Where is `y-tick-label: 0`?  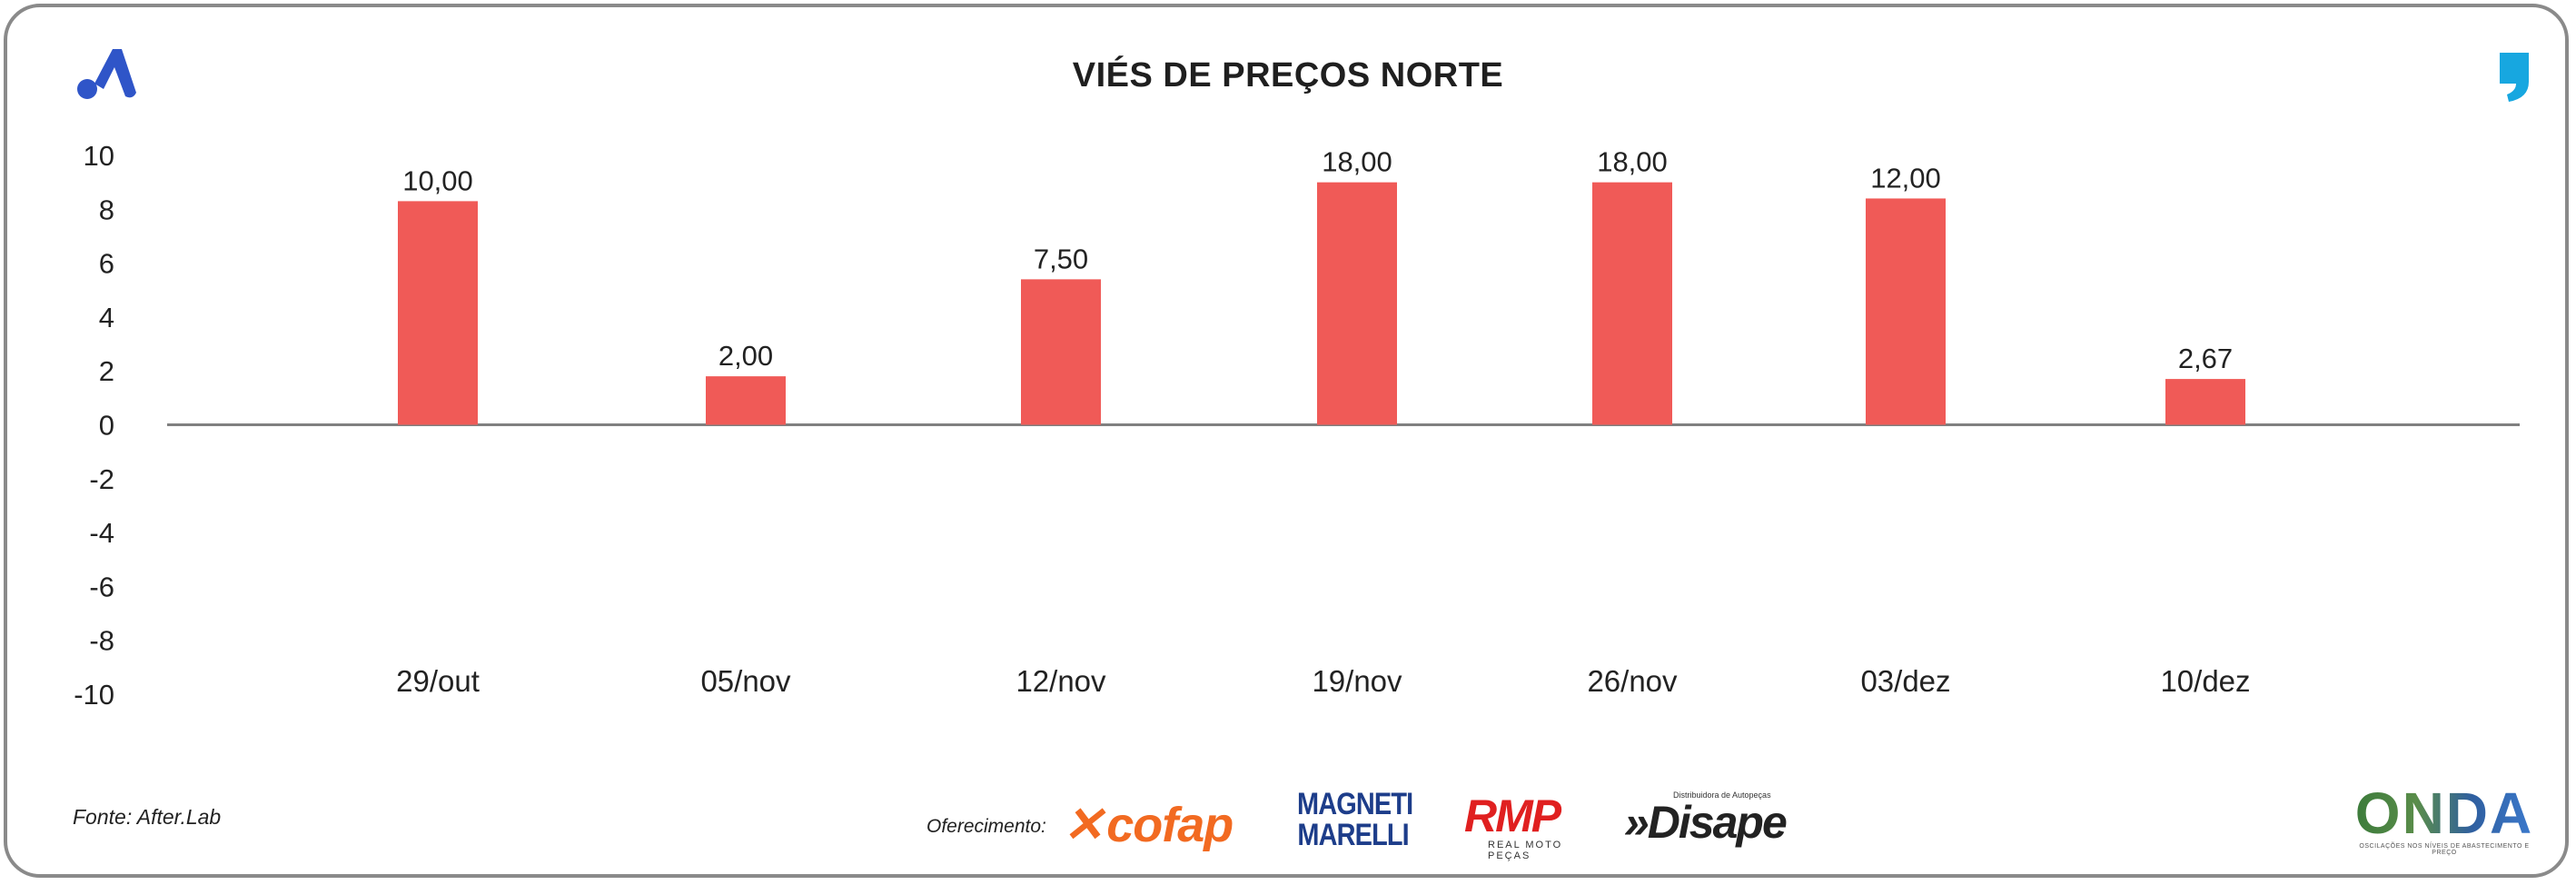 y-tick-label: 0 is located at coordinates (106, 426).